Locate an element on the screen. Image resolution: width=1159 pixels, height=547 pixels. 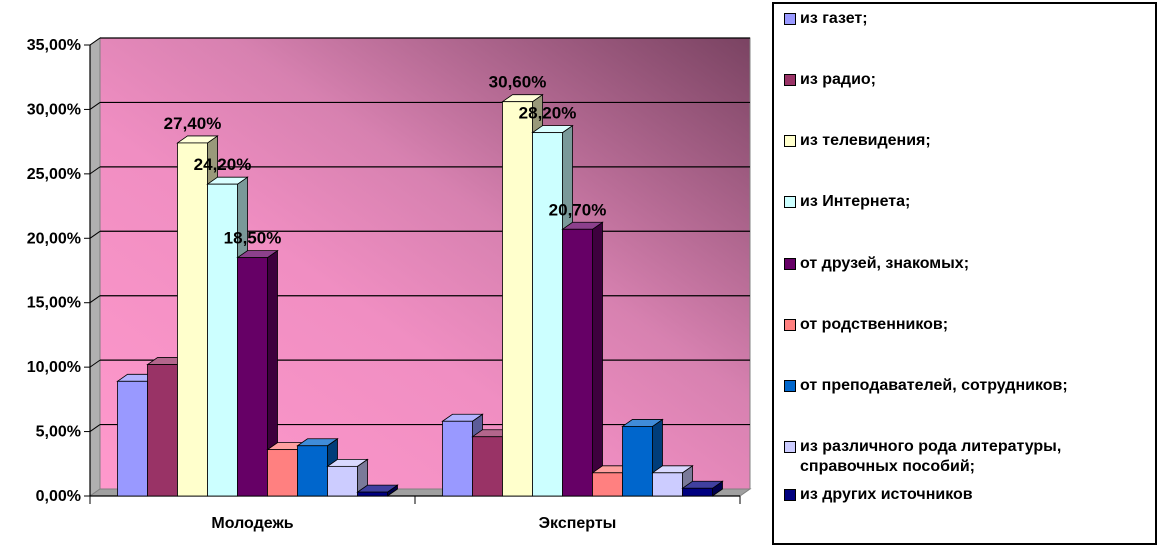
data-labels: 27,40% 24,20% 18,50% 30,60% 28,20% 20,70% is located at coordinates (385, 160).